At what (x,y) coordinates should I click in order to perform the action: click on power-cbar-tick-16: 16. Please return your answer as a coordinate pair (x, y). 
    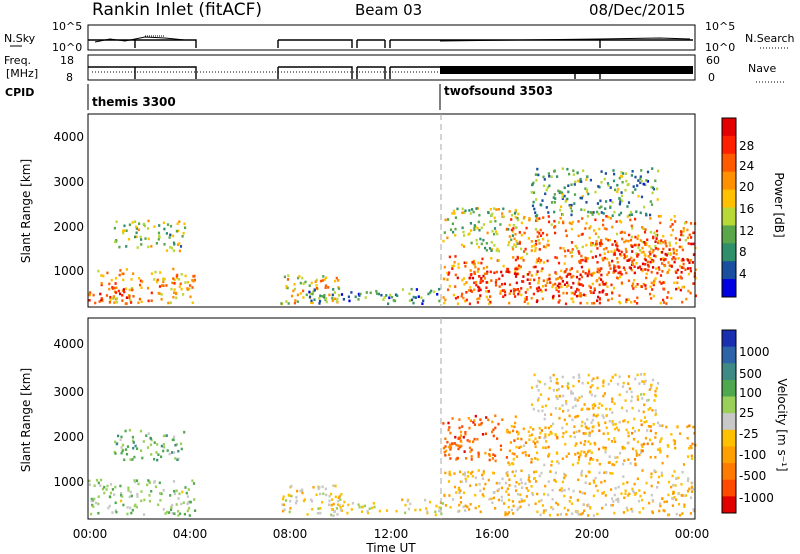
    Looking at the image, I should click on (746, 209).